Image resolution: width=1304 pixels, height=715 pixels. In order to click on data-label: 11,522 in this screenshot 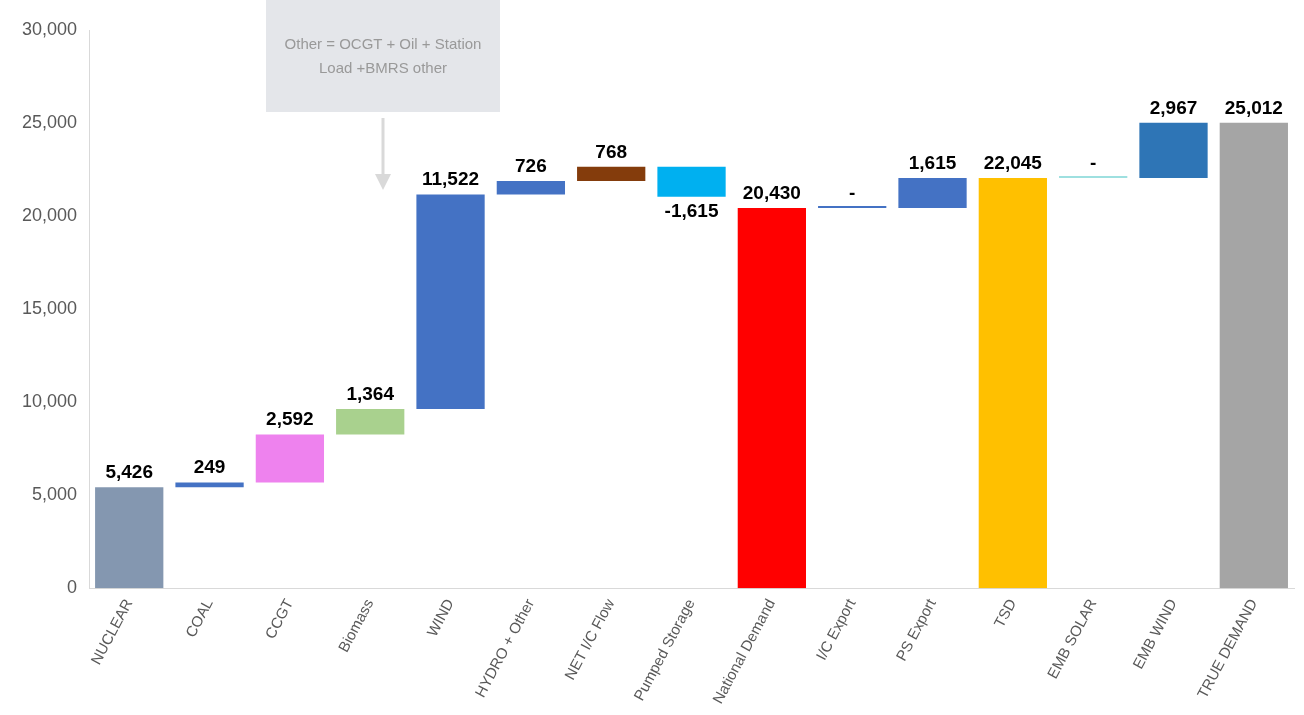, I will do `click(451, 179)`.